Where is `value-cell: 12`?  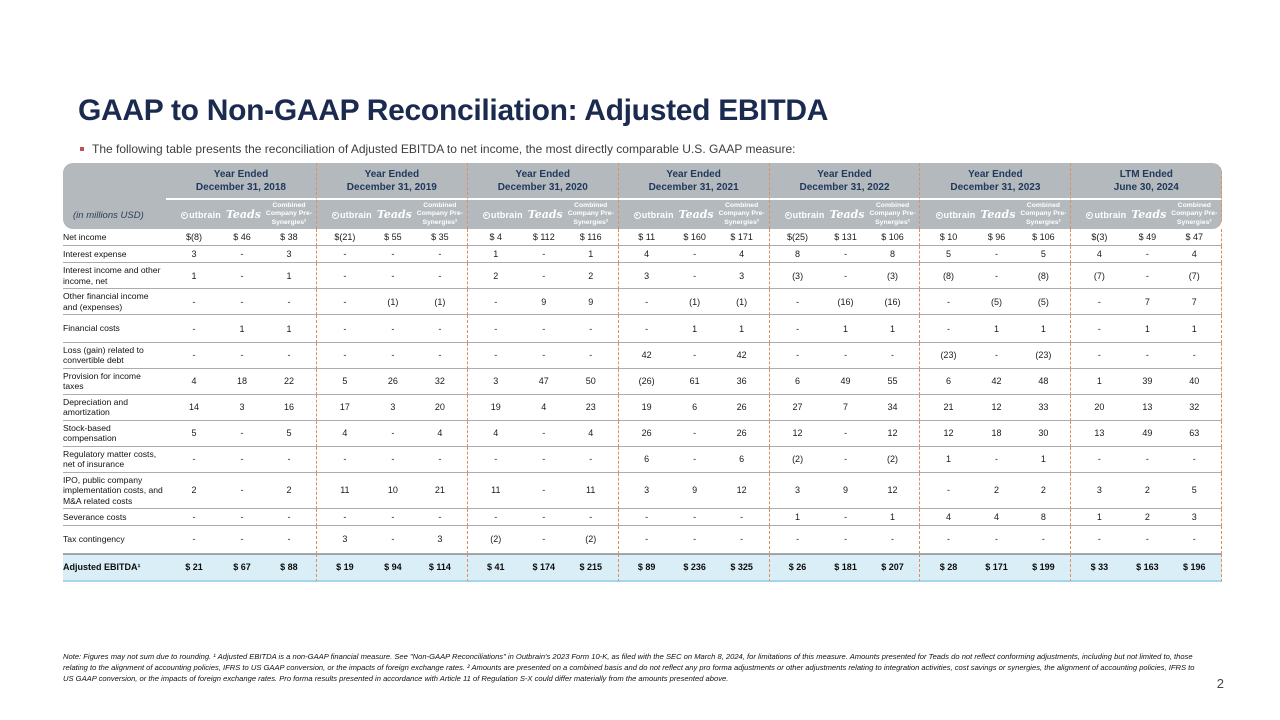
value-cell: 12 is located at coordinates (893, 491).